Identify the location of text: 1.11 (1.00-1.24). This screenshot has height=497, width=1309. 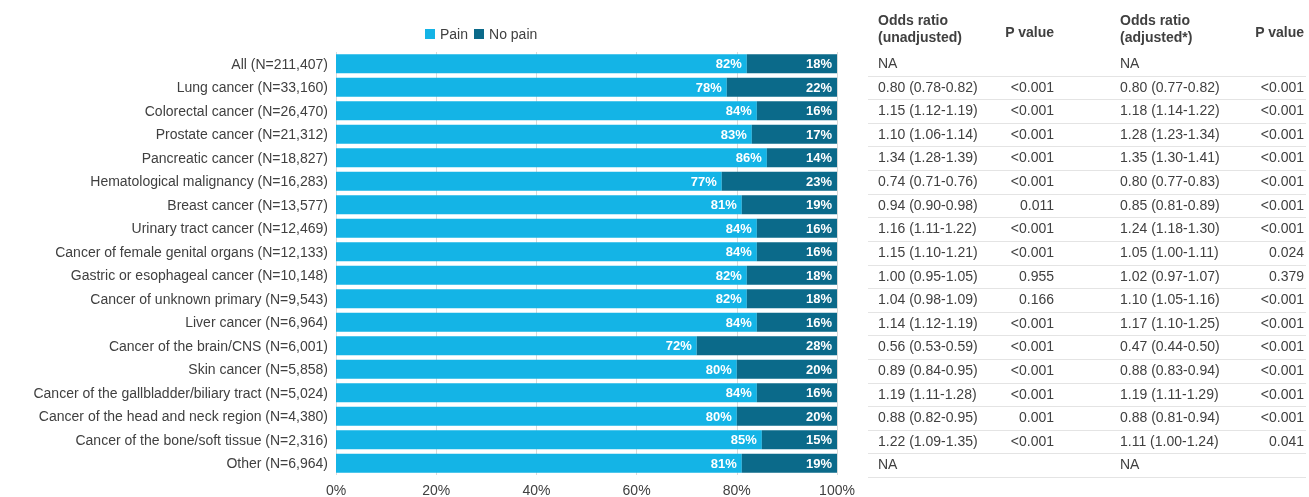
(1169, 440).